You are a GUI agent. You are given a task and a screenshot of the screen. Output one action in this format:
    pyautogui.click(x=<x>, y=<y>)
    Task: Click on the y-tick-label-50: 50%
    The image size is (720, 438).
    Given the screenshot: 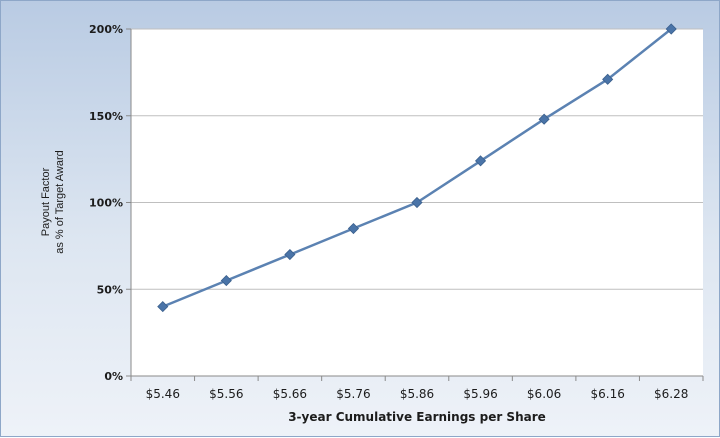 What is the action you would take?
    pyautogui.click(x=110, y=289)
    